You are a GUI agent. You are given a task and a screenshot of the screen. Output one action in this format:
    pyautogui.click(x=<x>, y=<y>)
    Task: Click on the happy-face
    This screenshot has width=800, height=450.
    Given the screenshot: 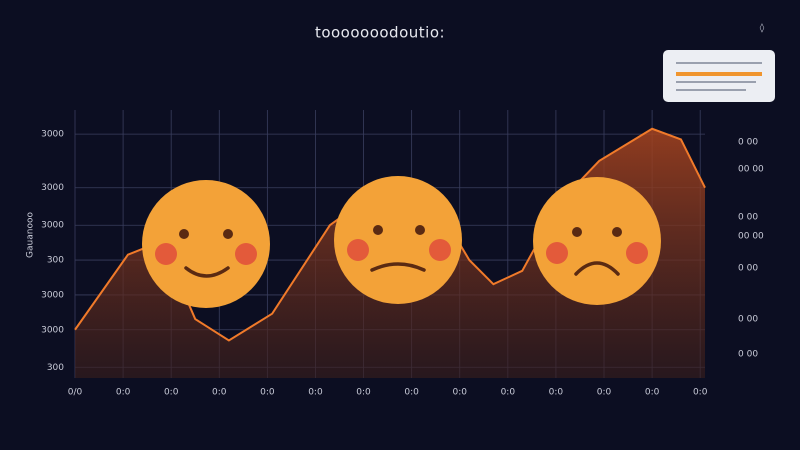 What is the action you would take?
    pyautogui.click(x=206, y=244)
    